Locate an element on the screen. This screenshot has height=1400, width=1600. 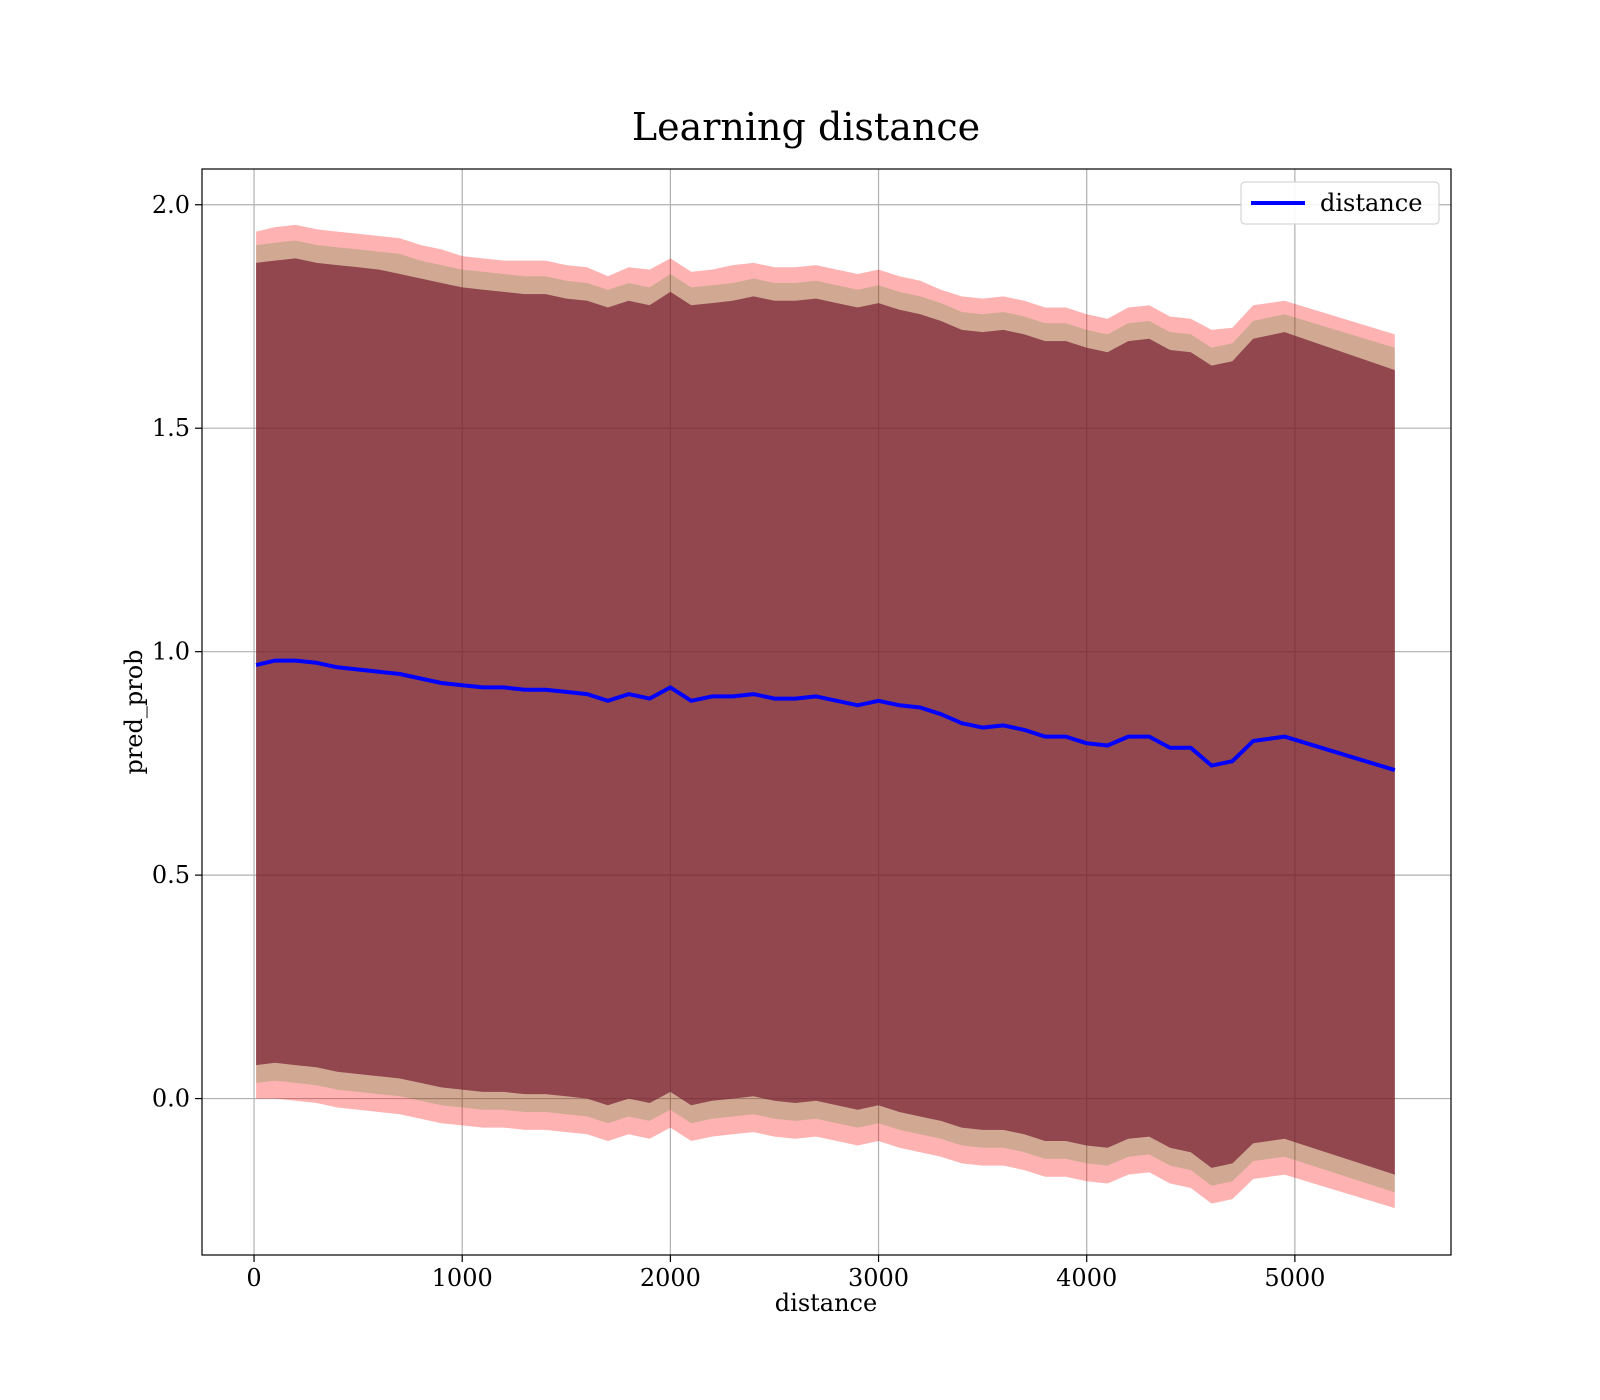
y-axis-ticks: 0.0 0.5 1.0 1.5 2.0 is located at coordinates (177, 652).